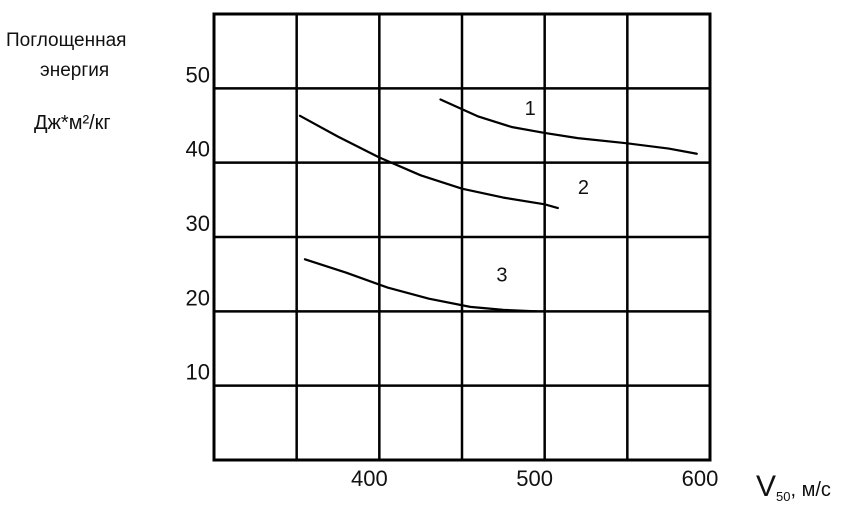  I want to click on y-axis-label-line-2: энергия, so click(75, 70).